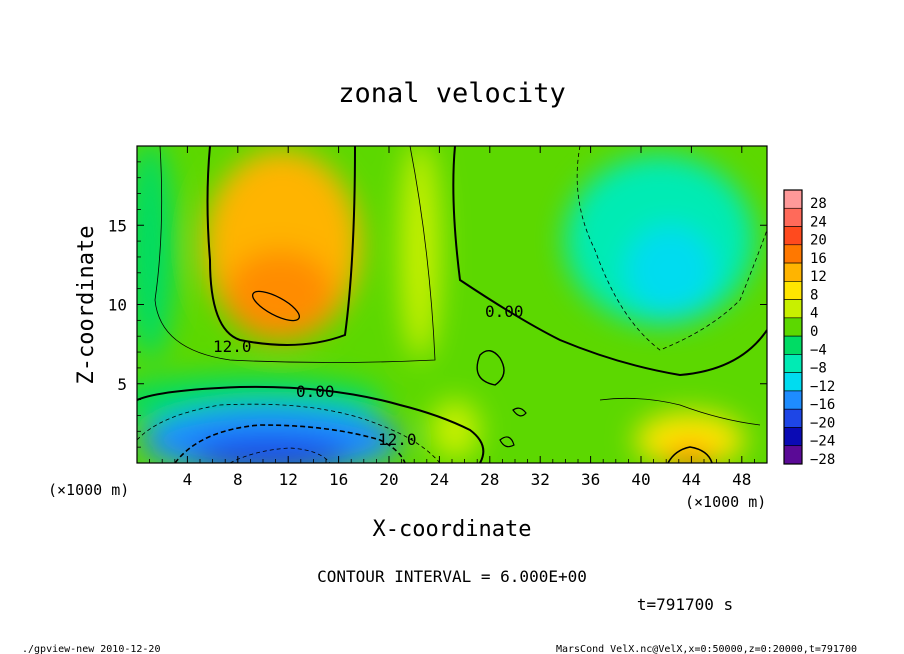  Describe the element at coordinates (822, 460) in the screenshot. I see `colorbar-label: −28` at that location.